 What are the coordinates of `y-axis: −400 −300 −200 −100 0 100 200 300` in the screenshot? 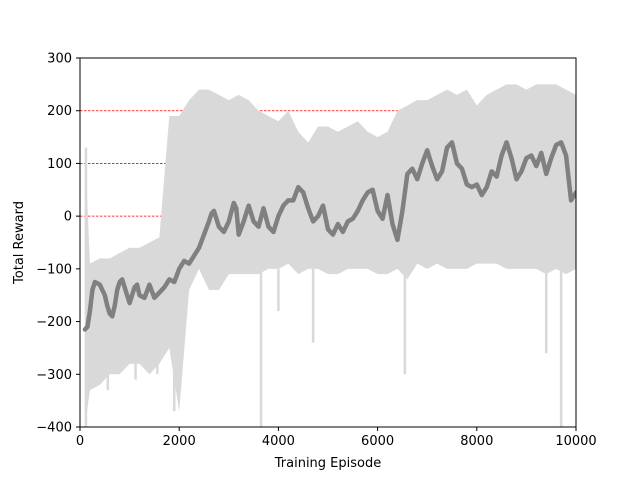 It's located at (58, 244).